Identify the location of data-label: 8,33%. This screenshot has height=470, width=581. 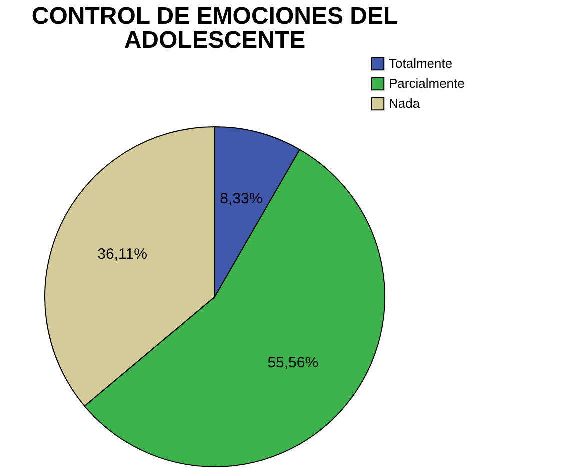
(241, 199).